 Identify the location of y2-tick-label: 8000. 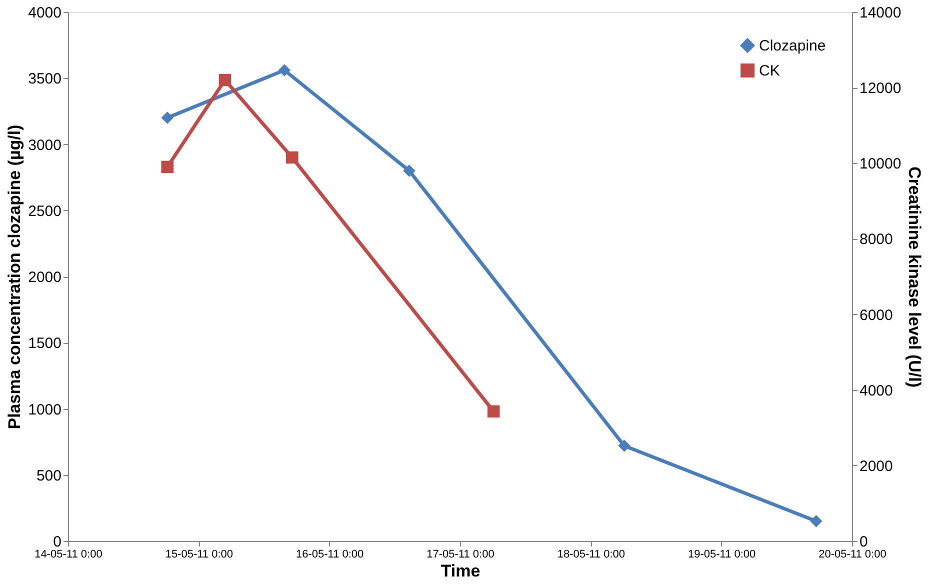
(876, 239).